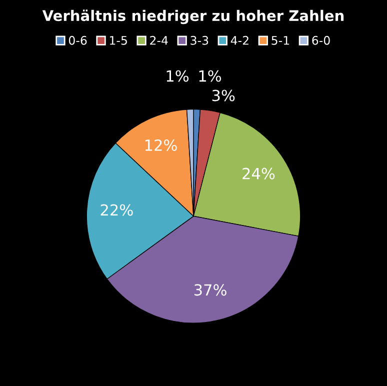  Describe the element at coordinates (258, 174) in the screenshot. I see `data-label: 24%` at that location.